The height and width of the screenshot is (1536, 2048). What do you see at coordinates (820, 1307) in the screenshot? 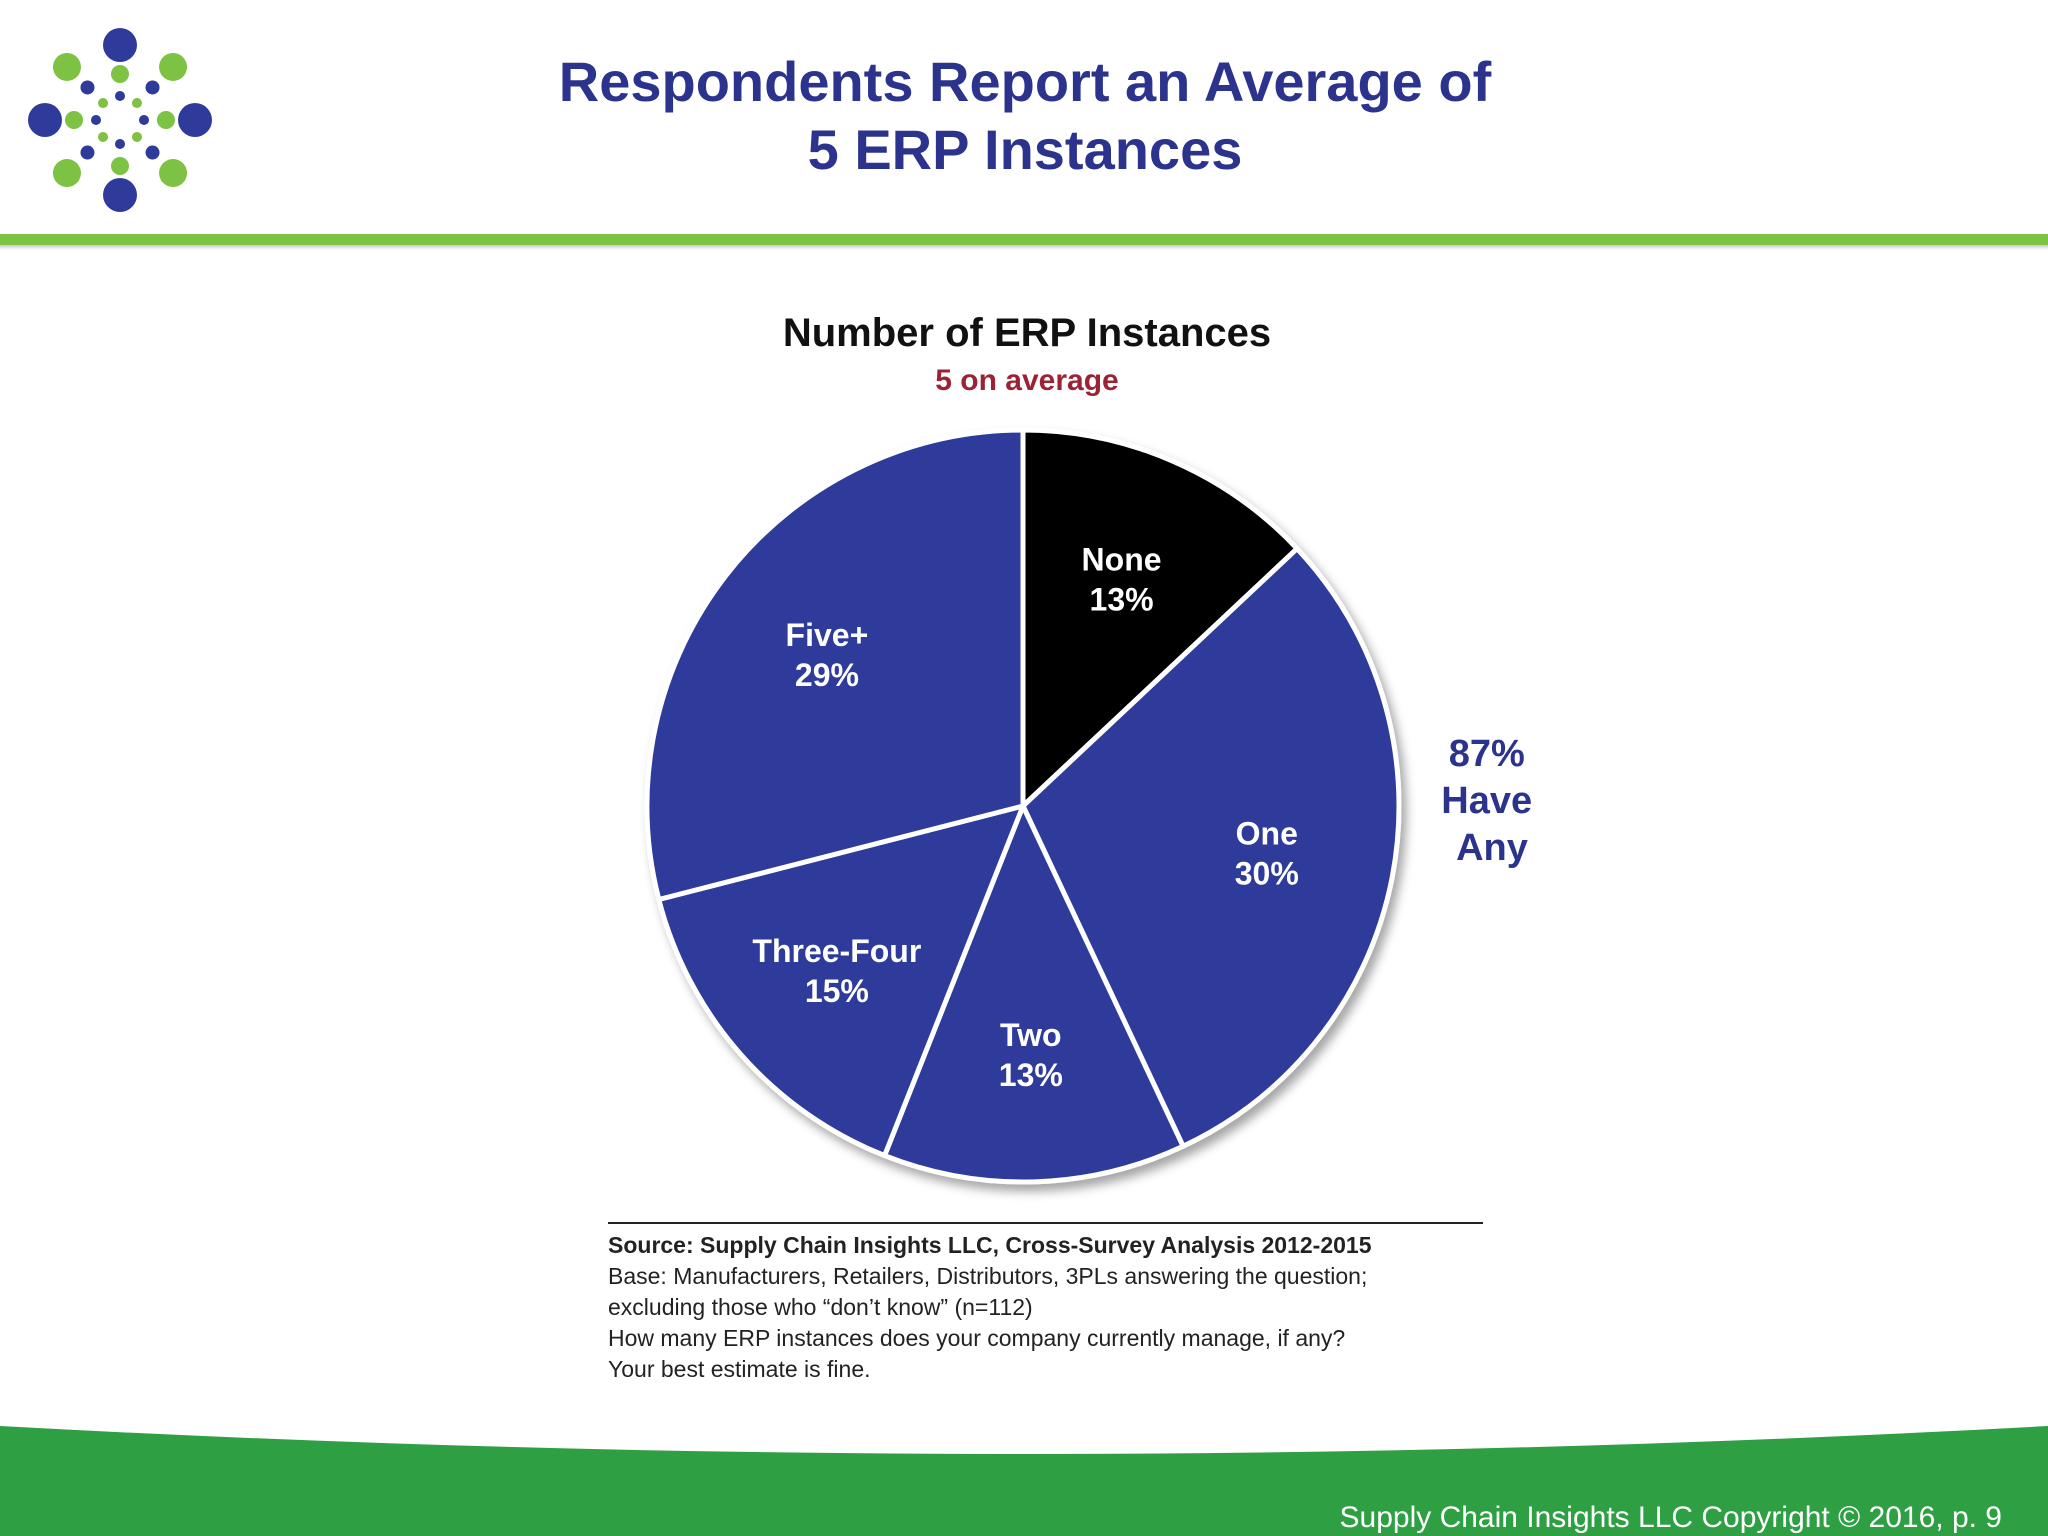
I see `base-line-continued: excluding those who “don’t know” (n=112)` at bounding box center [820, 1307].